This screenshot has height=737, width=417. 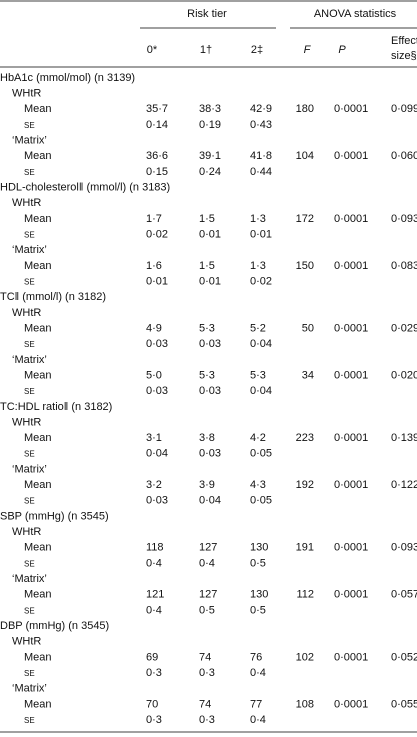 What do you see at coordinates (259, 595) in the screenshot?
I see `cell: 130` at bounding box center [259, 595].